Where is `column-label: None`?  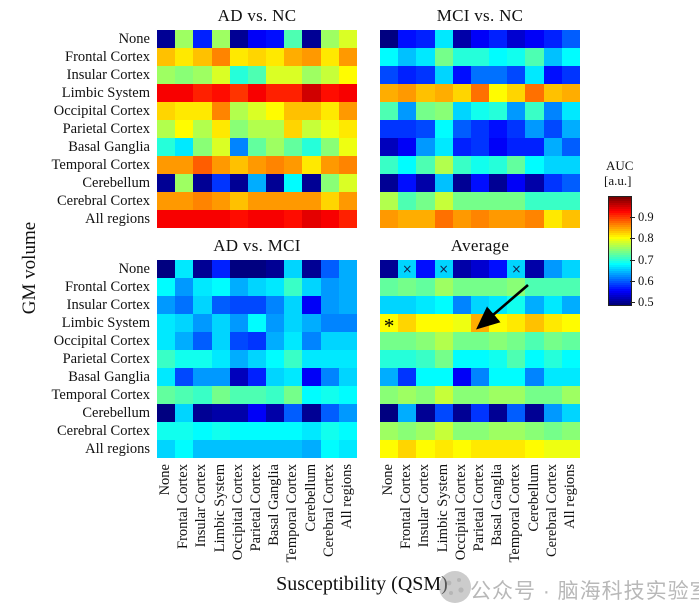 column-label: None is located at coordinates (165, 480).